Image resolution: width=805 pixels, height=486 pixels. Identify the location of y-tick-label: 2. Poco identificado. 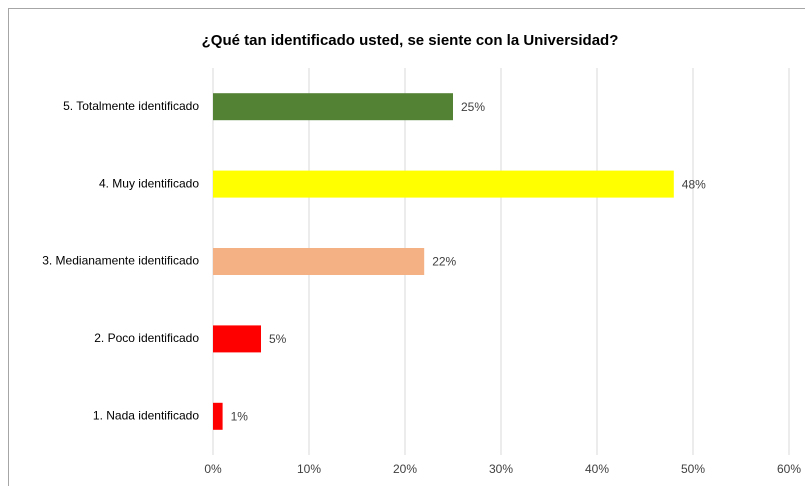
(146, 338).